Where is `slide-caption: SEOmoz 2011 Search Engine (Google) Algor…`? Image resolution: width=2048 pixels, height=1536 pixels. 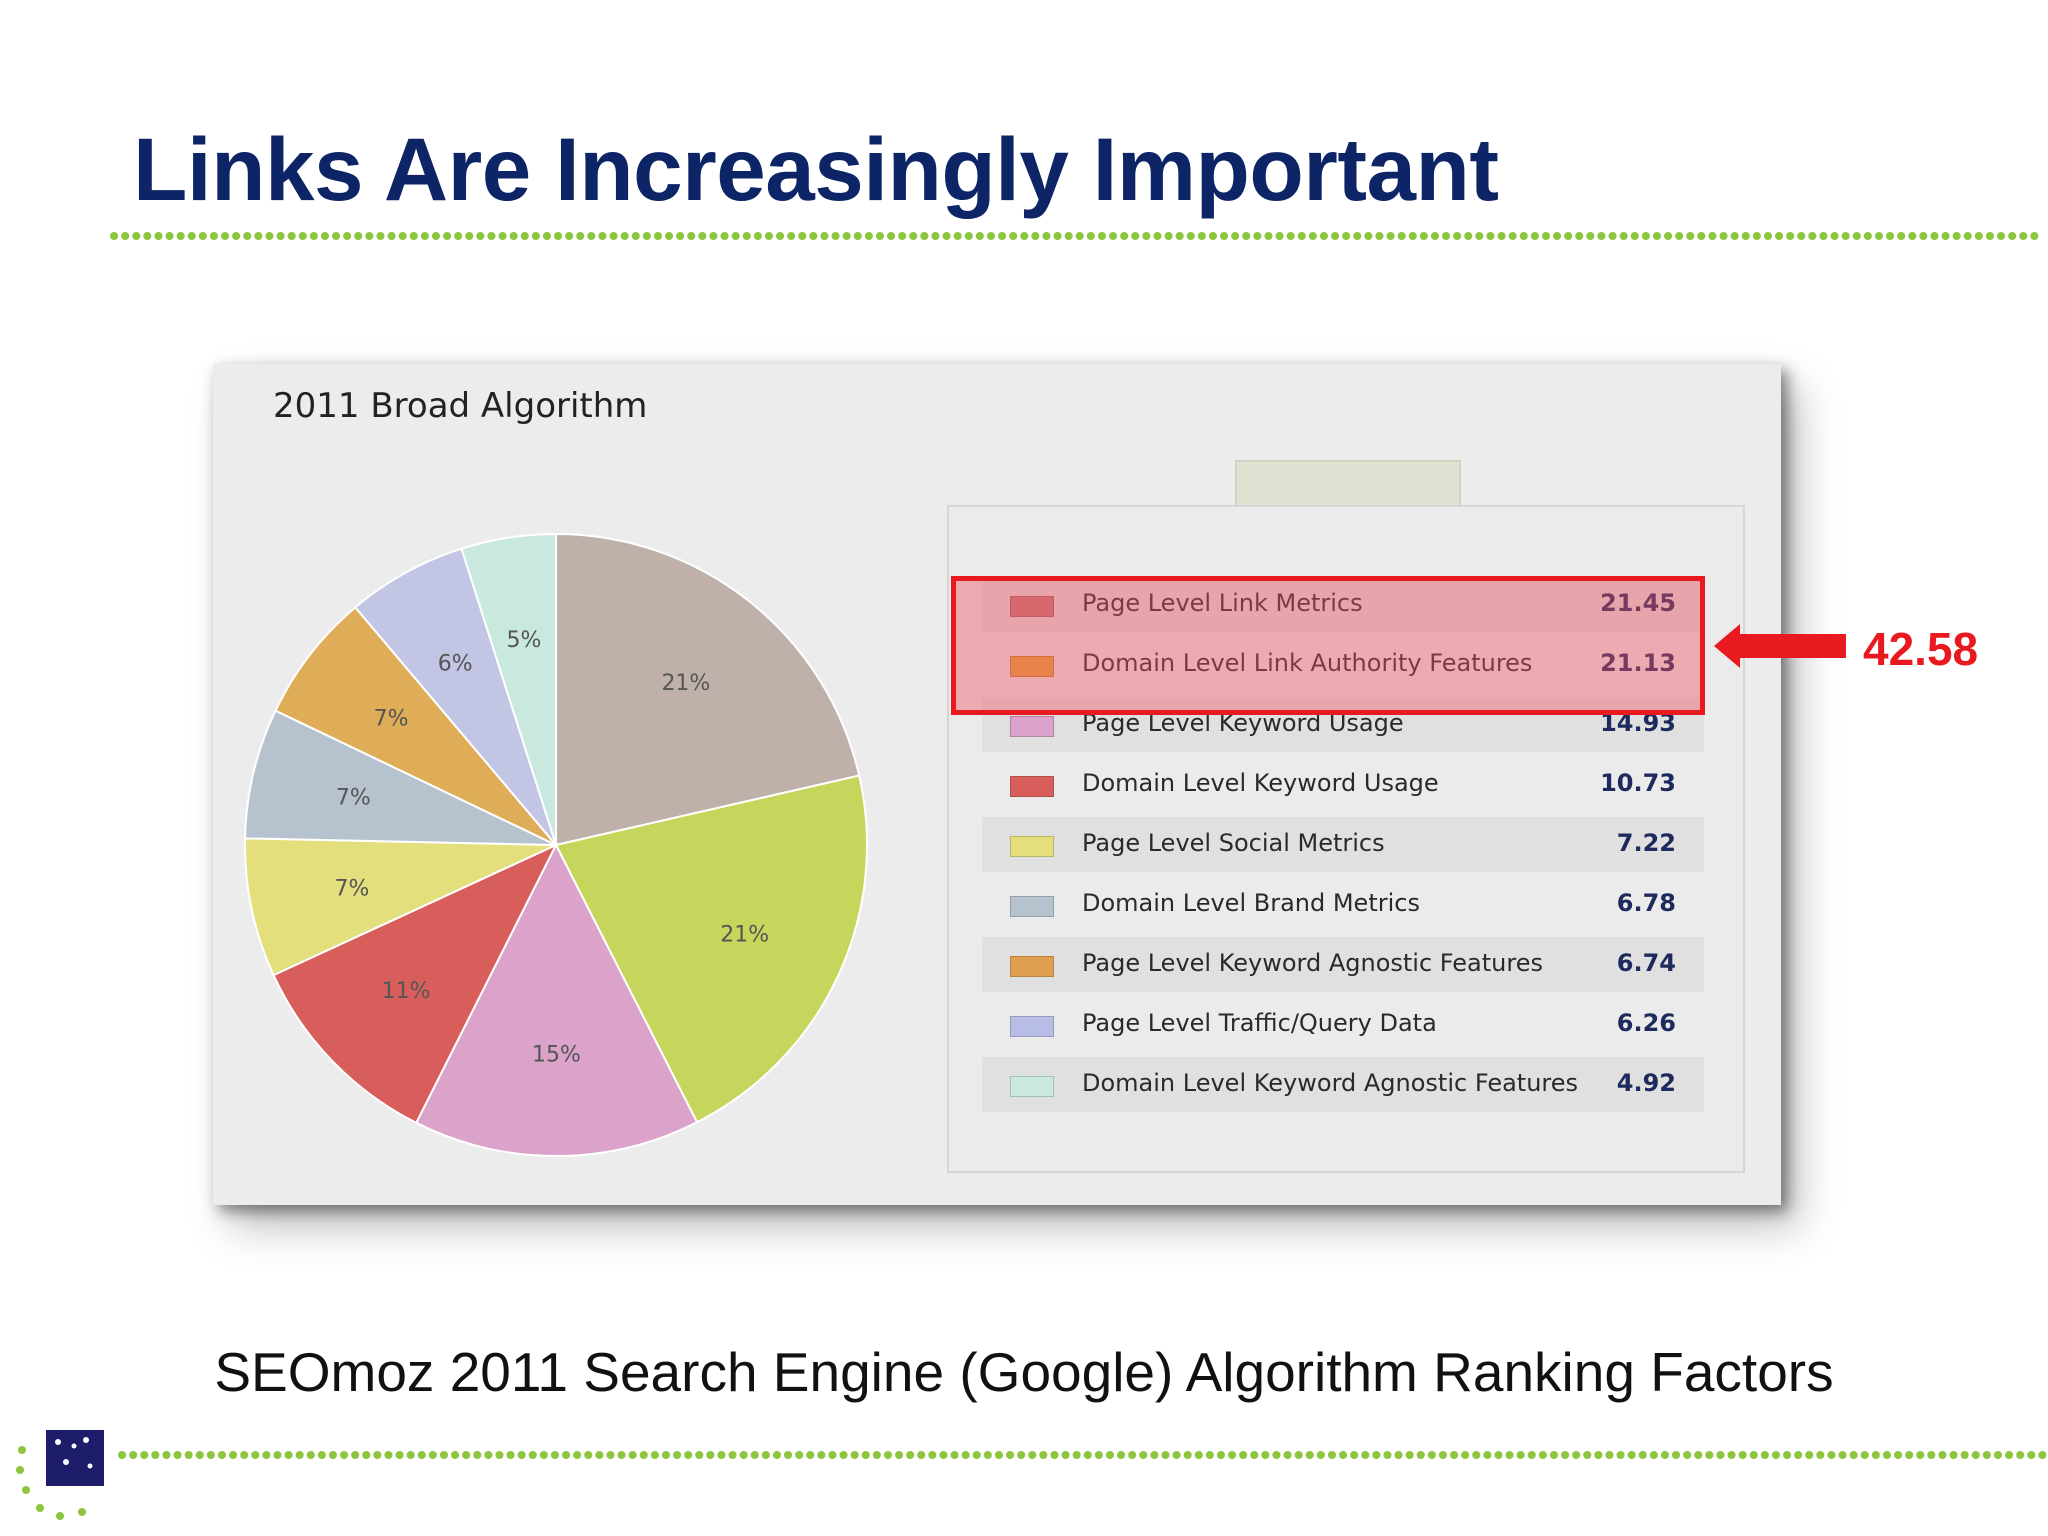 slide-caption: SEOmoz 2011 Search Engine (Google) Algor… is located at coordinates (1024, 1372).